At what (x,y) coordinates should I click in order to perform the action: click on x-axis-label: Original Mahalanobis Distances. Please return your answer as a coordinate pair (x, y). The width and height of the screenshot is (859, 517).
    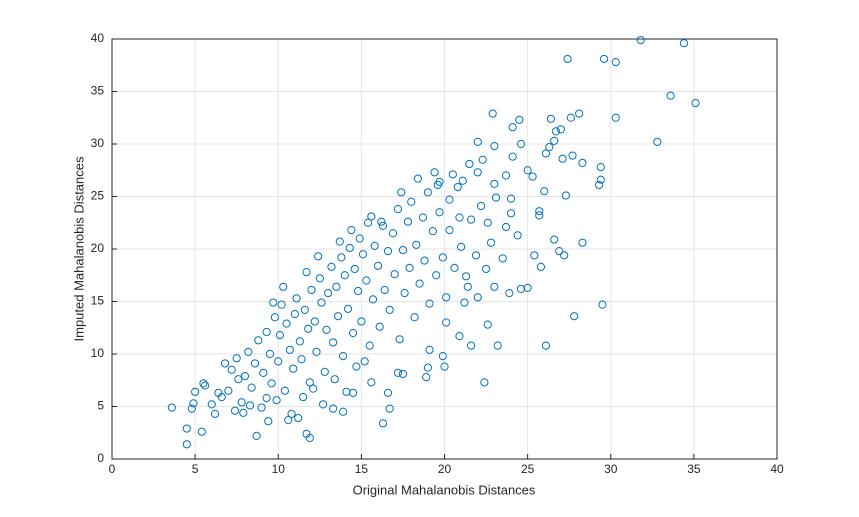
    Looking at the image, I should click on (444, 489).